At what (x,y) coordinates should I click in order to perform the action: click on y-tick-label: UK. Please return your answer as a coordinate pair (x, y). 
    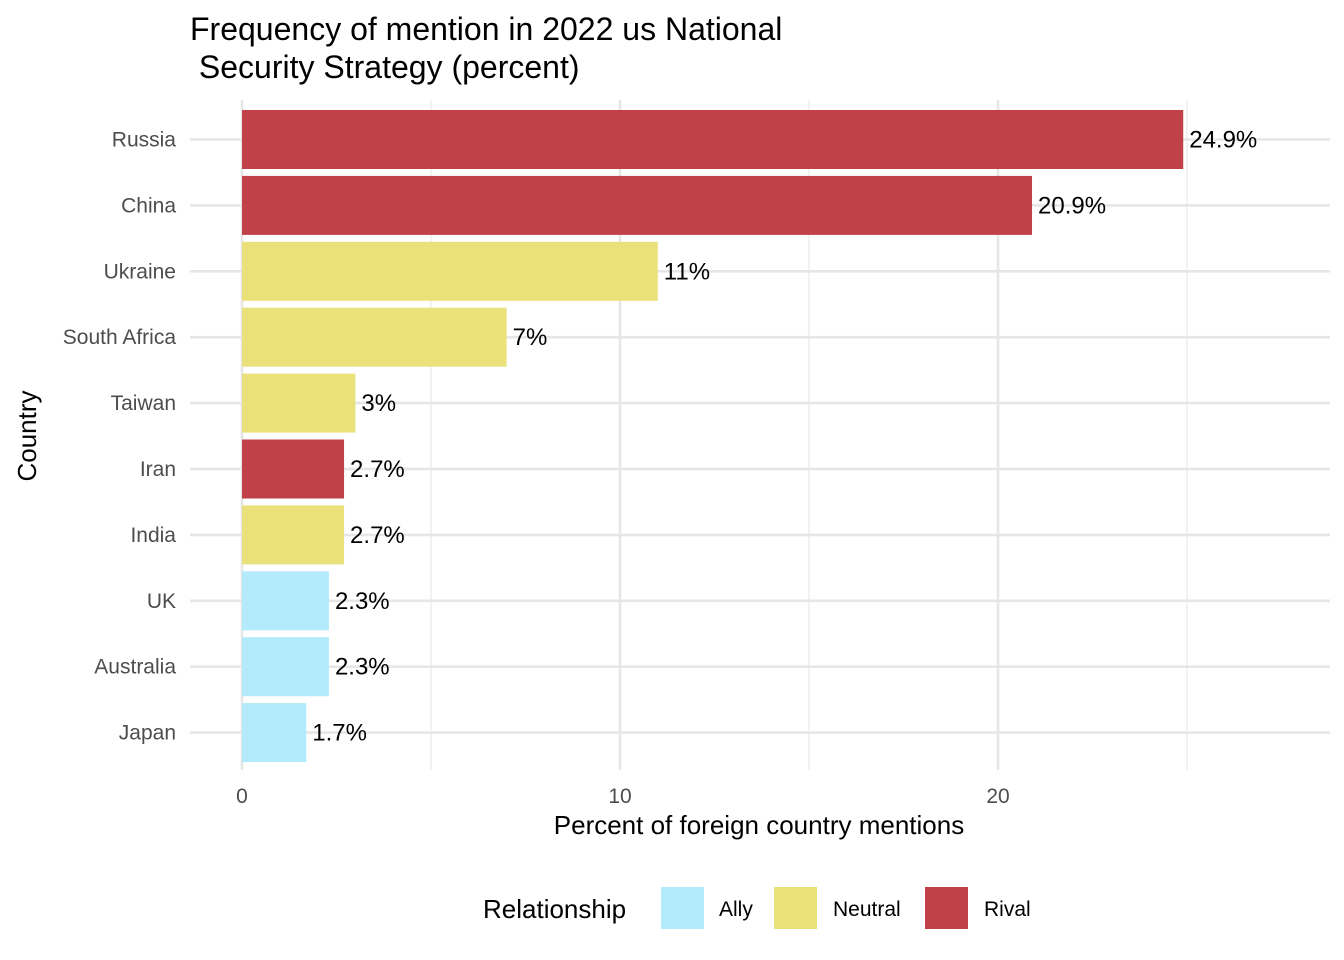
    Looking at the image, I should click on (161, 601).